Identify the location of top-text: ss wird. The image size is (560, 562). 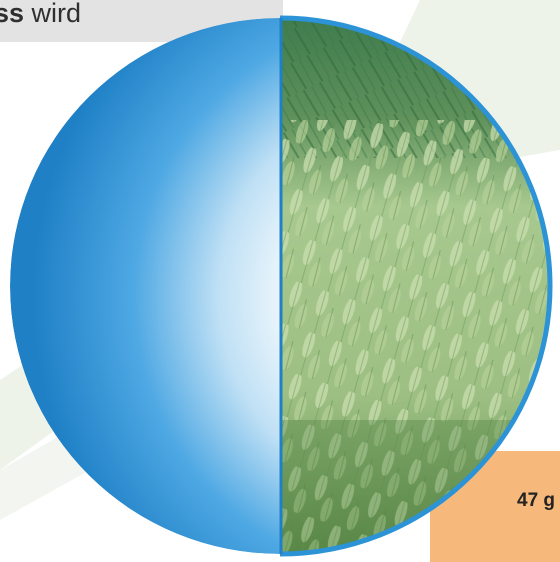
(150, 15).